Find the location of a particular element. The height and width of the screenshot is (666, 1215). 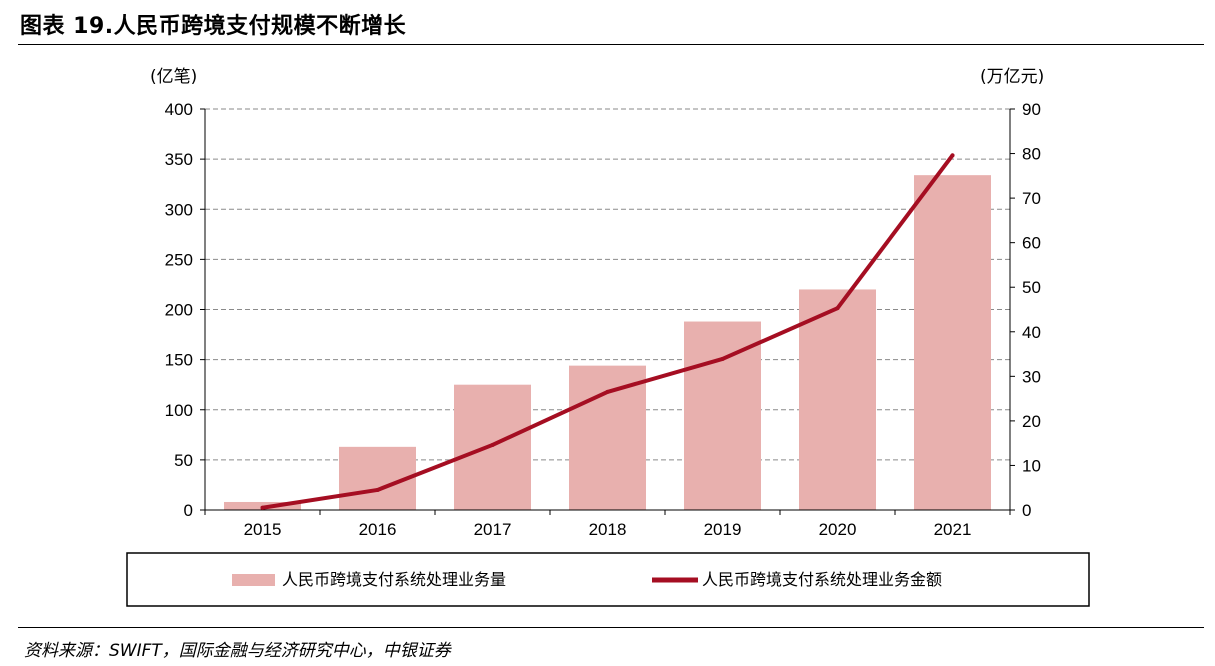

left-tick-label: 0 is located at coordinates (188, 510).